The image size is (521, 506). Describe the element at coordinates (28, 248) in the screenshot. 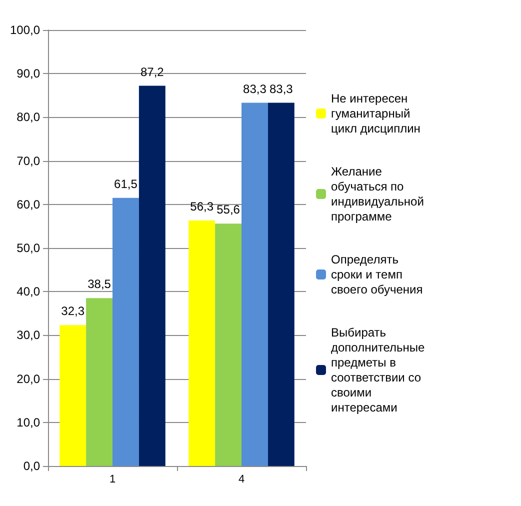

I see `y-tick-label: 50,0` at that location.